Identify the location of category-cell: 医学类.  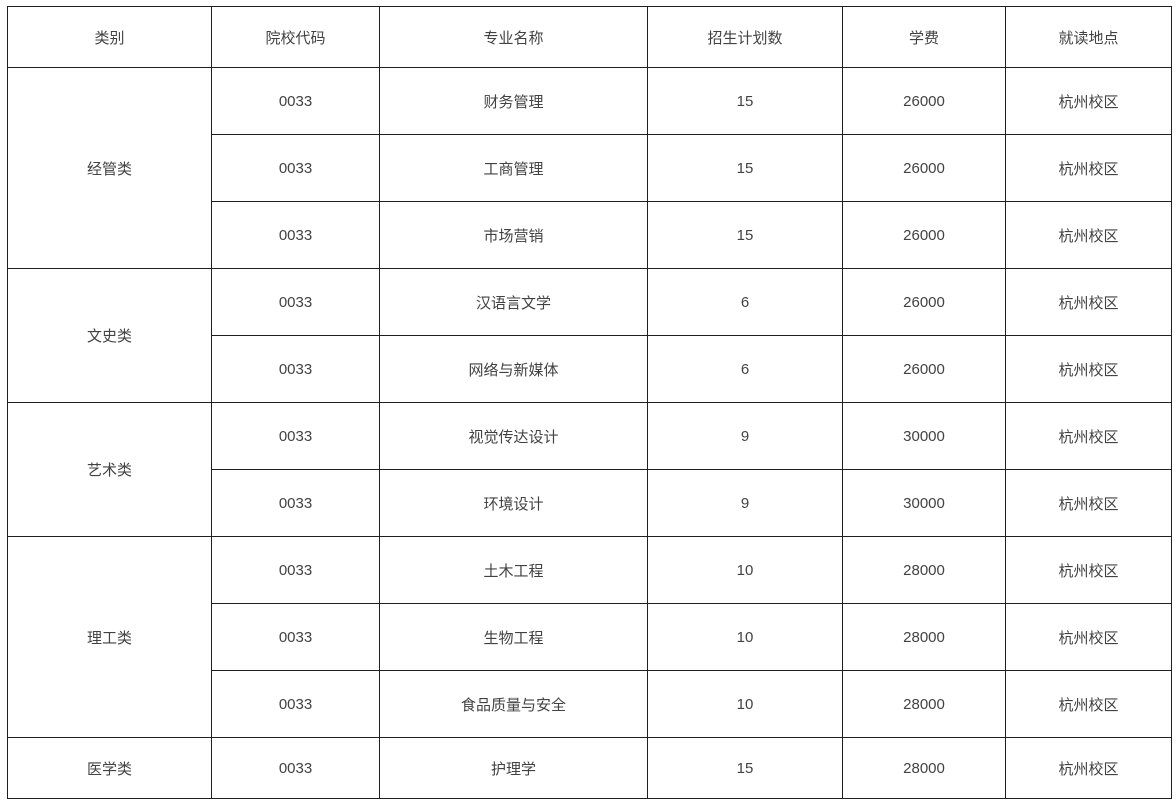
(109, 768).